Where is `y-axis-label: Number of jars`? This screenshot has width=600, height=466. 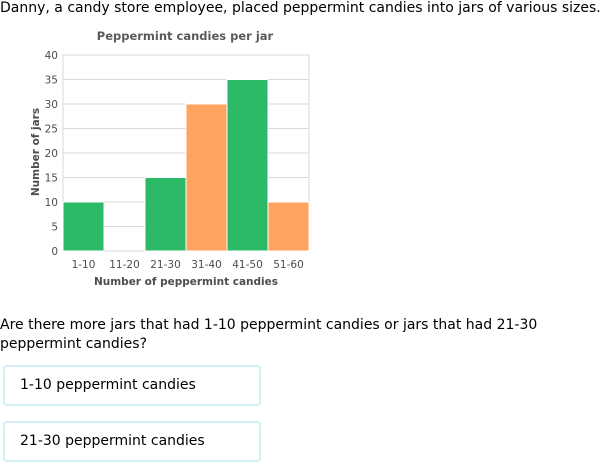 y-axis-label: Number of jars is located at coordinates (36, 152).